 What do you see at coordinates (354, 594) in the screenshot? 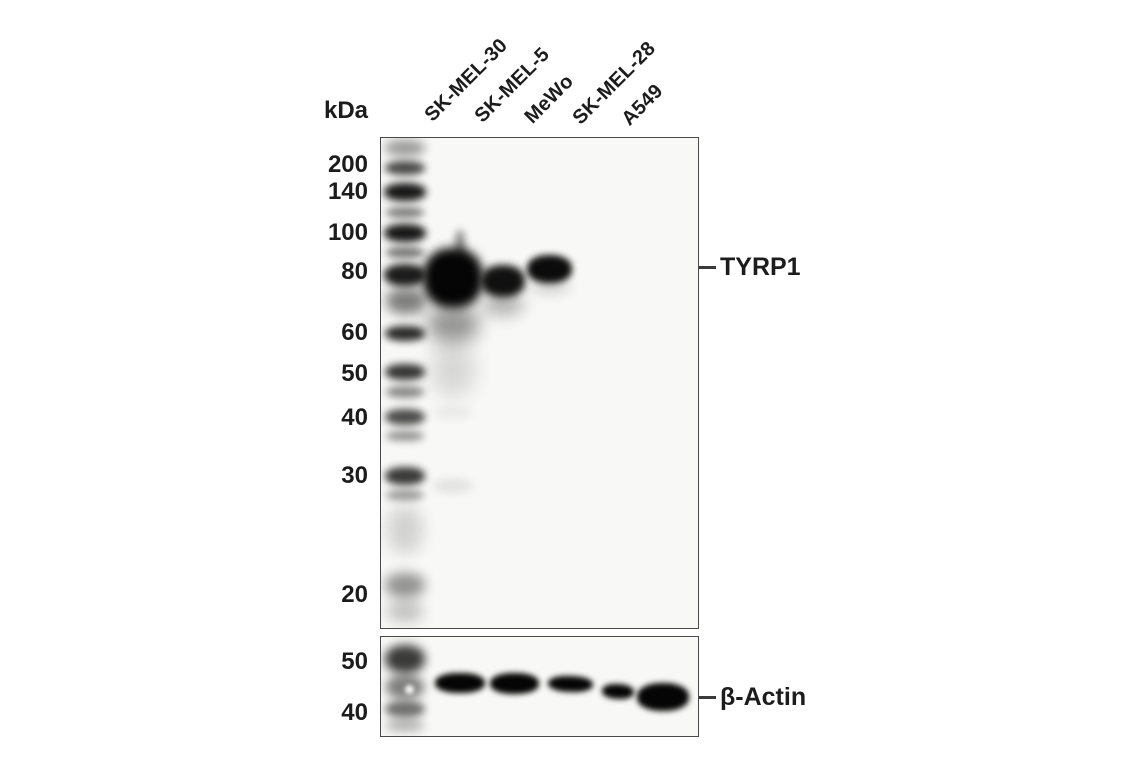
I see `mw-label-20: 20` at bounding box center [354, 594].